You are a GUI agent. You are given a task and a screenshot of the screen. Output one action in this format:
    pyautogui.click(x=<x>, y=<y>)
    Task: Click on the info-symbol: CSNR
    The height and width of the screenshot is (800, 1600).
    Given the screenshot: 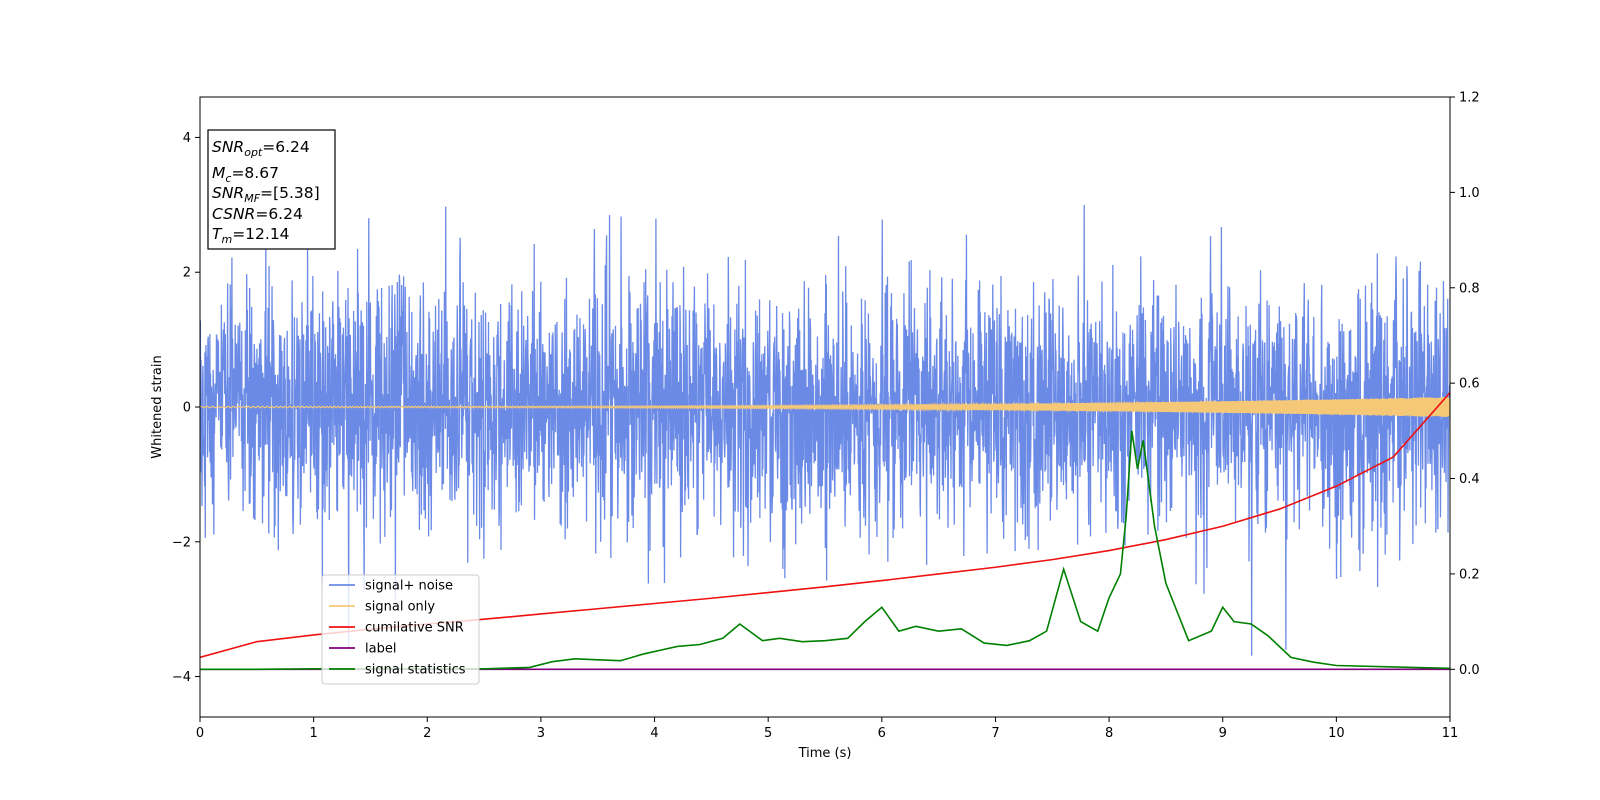 What is the action you would take?
    pyautogui.click(x=233, y=214)
    